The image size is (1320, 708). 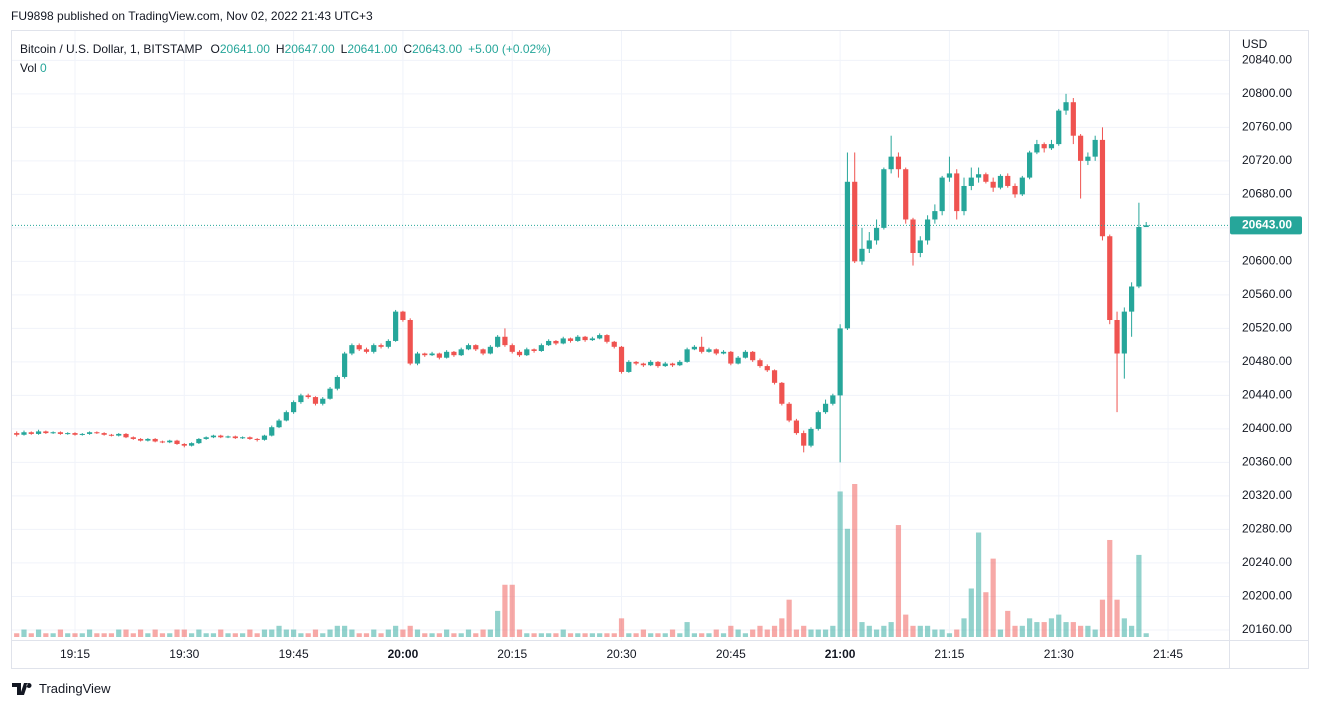 I want to click on ohlc-key: C, so click(x=408, y=49).